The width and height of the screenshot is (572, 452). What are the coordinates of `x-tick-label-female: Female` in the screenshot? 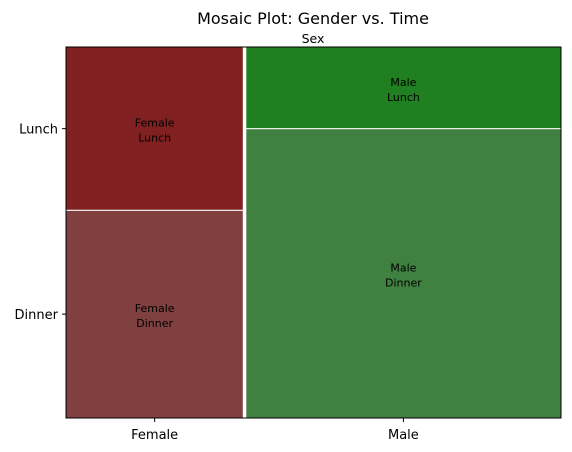 It's located at (154, 435).